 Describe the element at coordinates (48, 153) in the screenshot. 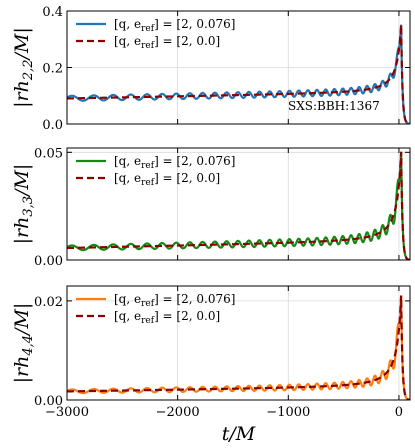

I see `y-tick-label: 0.05` at that location.